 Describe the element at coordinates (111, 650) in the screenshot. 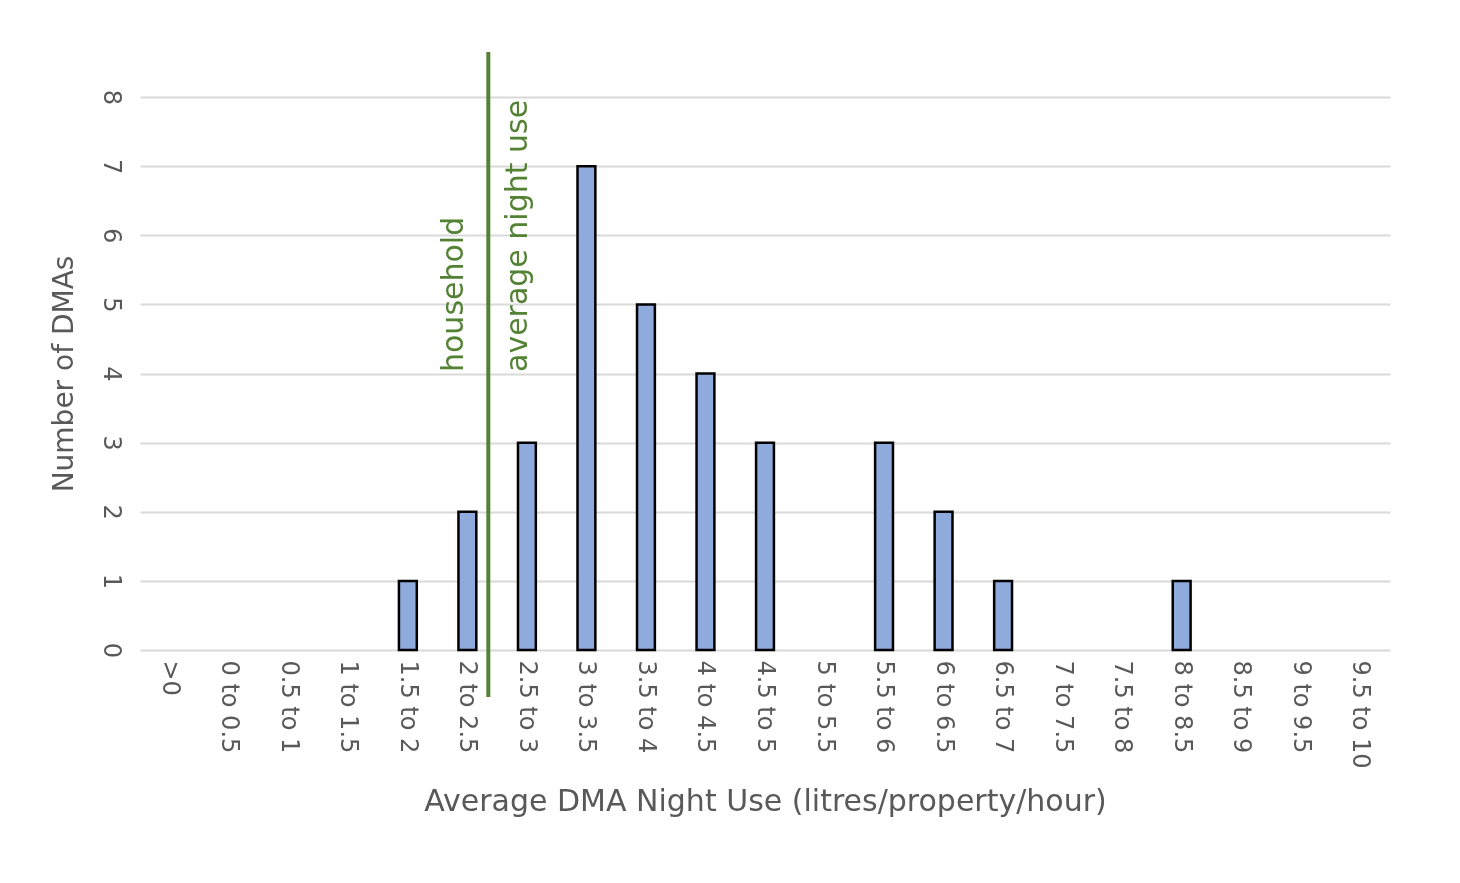

I see `y-tick-label: 0` at that location.